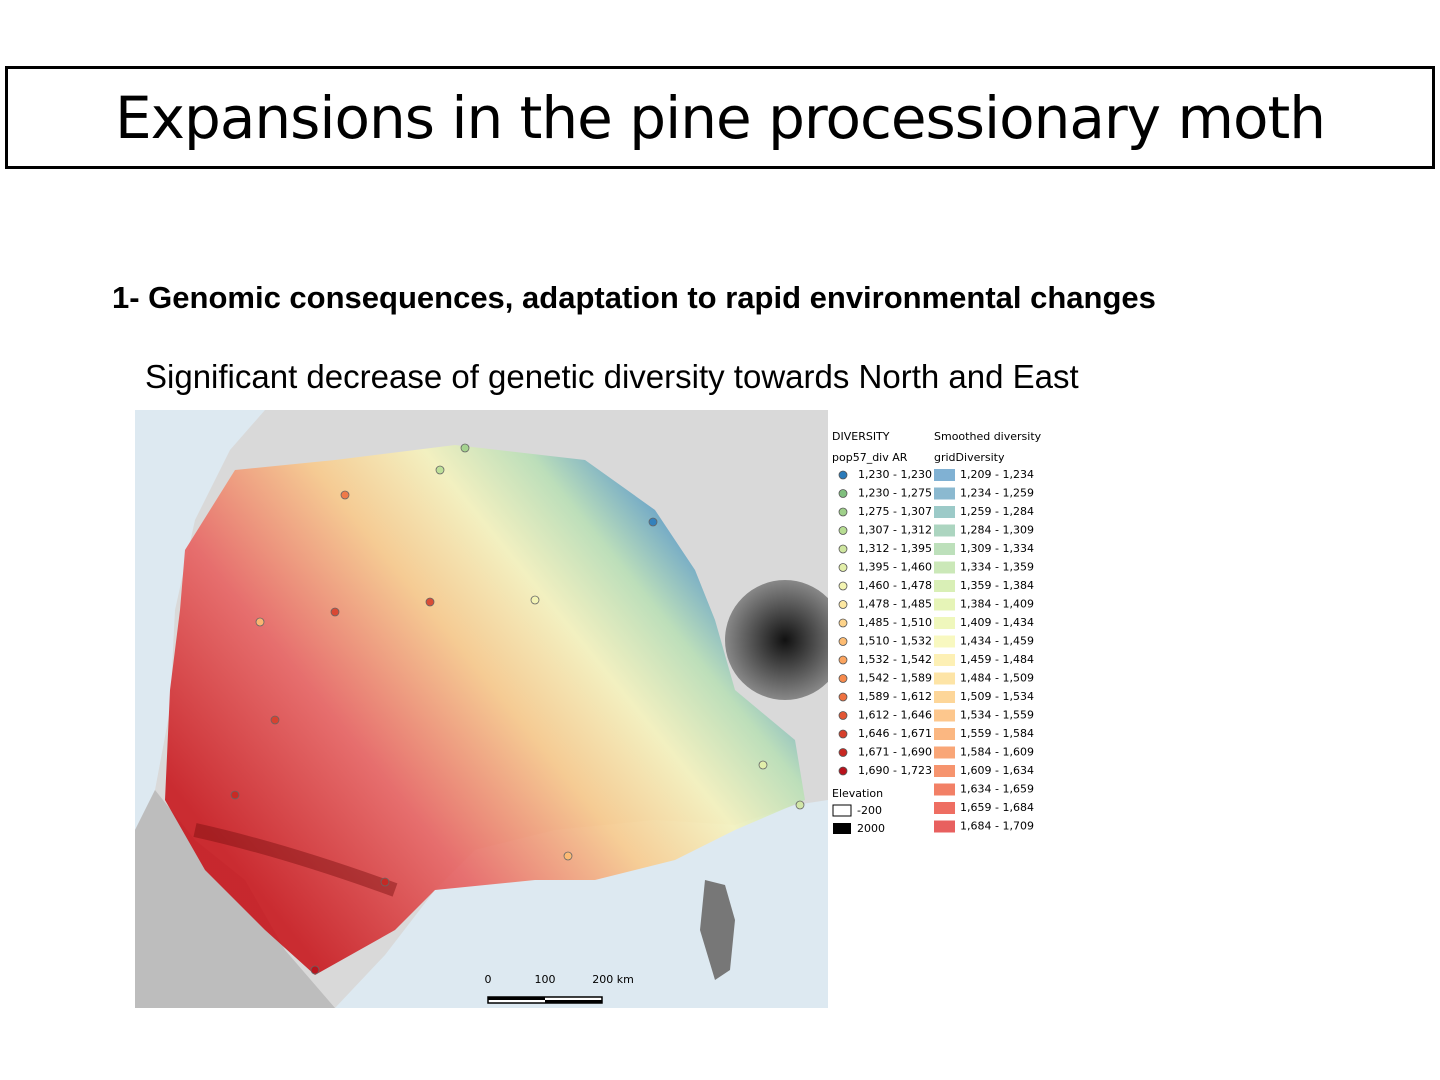 The height and width of the screenshot is (1080, 1440). Describe the element at coordinates (871, 828) in the screenshot. I see `legend-label: 2000` at that location.